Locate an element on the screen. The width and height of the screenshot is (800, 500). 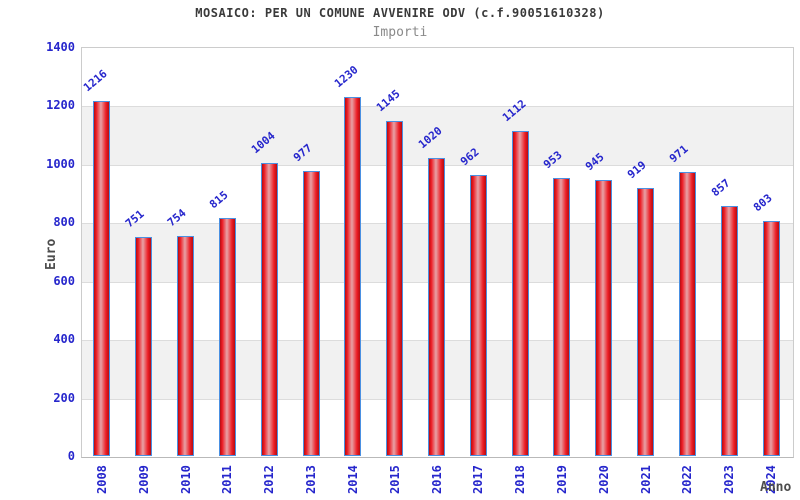
x-tick-label: 2015 is located at coordinates (395, 479).